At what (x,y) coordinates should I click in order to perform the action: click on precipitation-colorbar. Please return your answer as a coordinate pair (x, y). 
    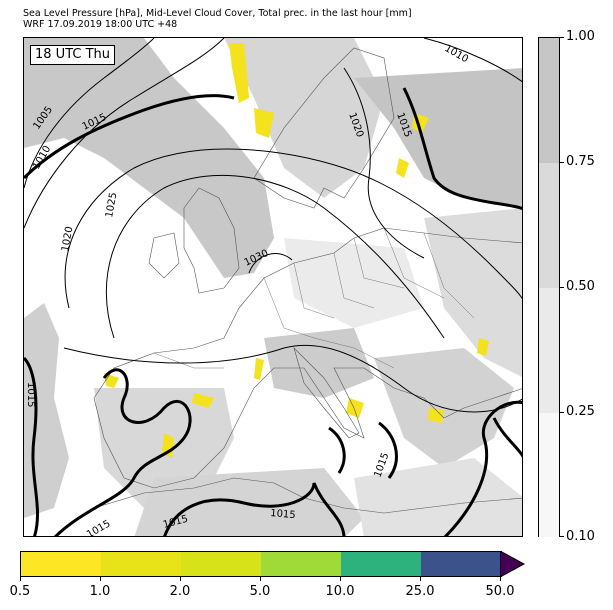
    Looking at the image, I should click on (261, 564).